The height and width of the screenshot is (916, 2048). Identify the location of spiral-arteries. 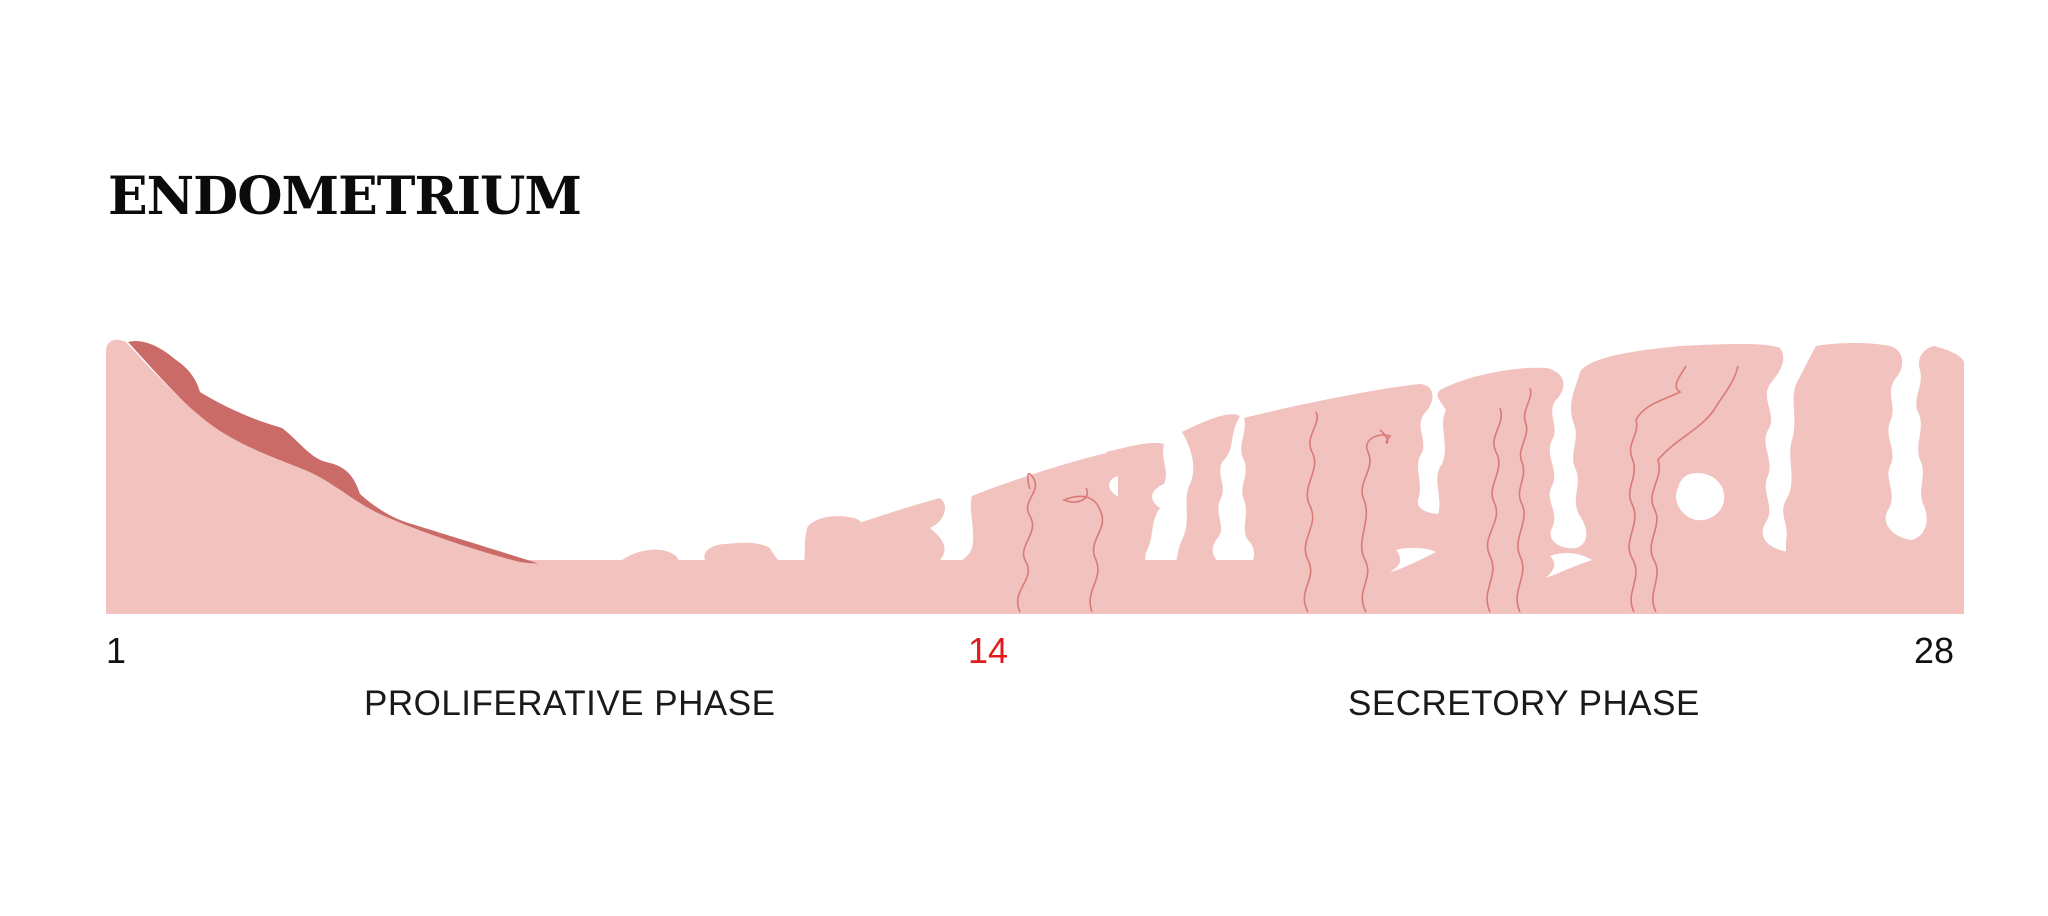
(1378, 489).